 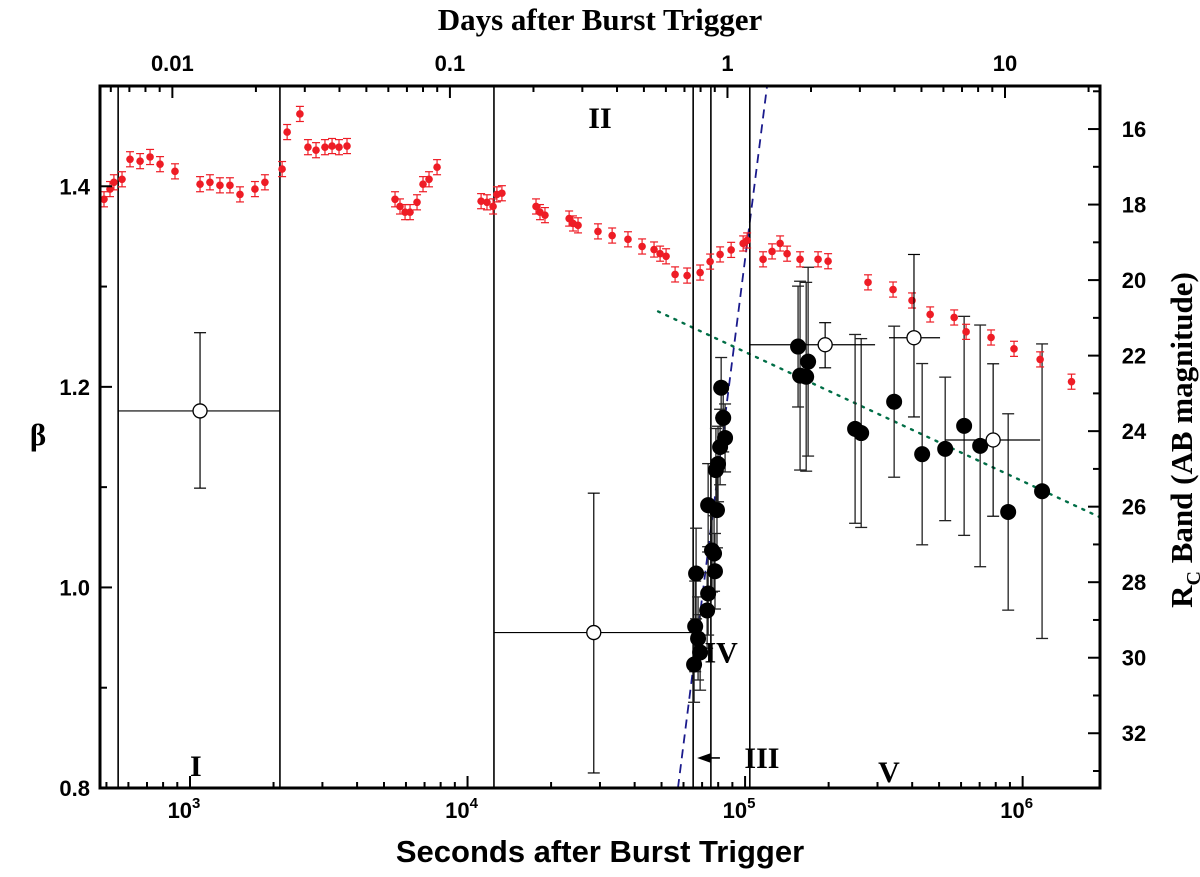 I want to click on top-x-tick-label: 1, so click(x=727, y=63).